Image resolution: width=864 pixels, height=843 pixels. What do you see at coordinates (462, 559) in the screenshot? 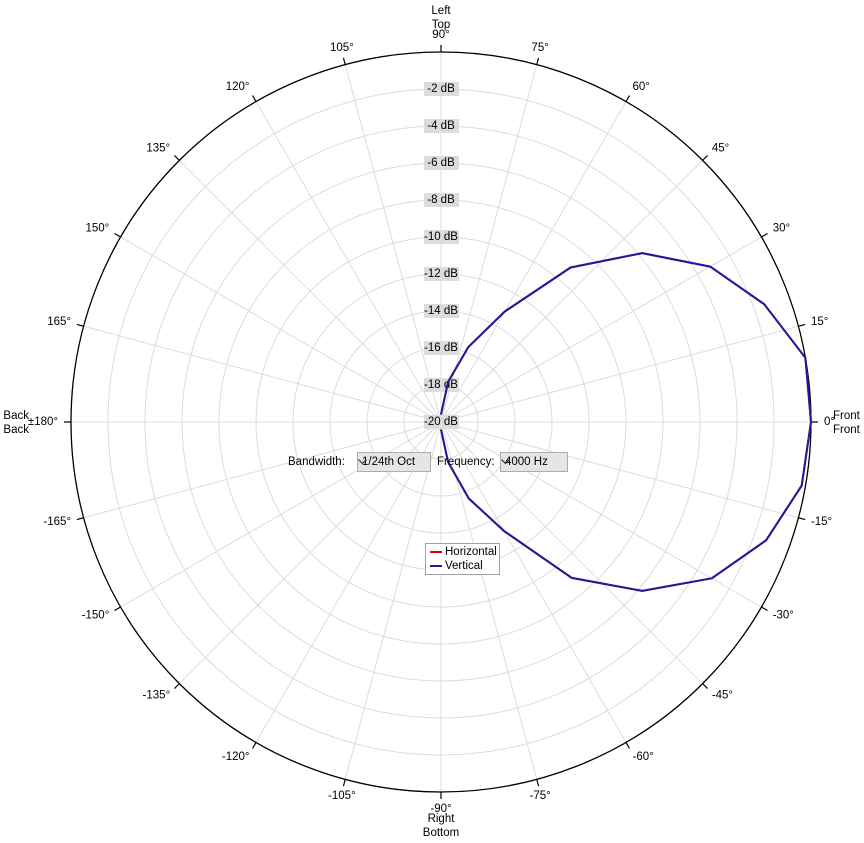
I see `legend: Horizontal Vertical` at bounding box center [462, 559].